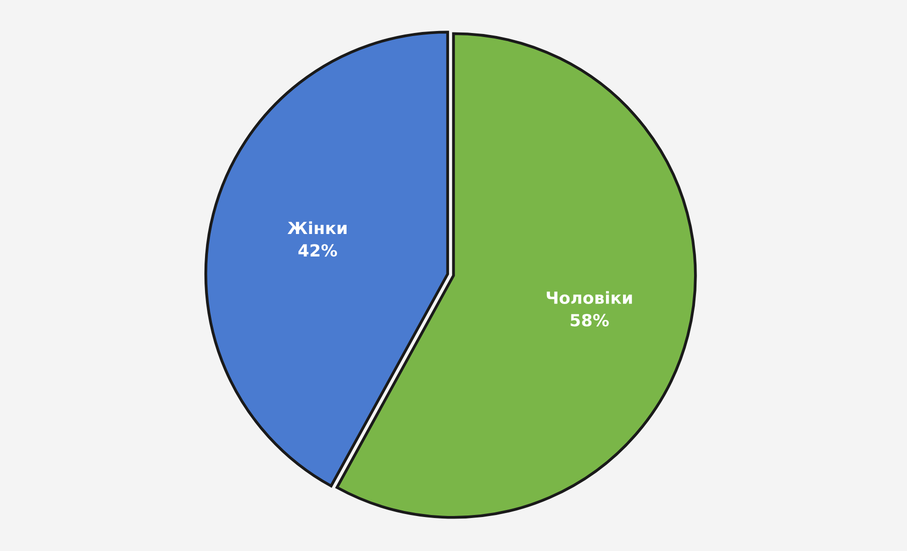  What do you see at coordinates (589, 297) in the screenshot?
I see `slice-label: Чоловіки` at bounding box center [589, 297].